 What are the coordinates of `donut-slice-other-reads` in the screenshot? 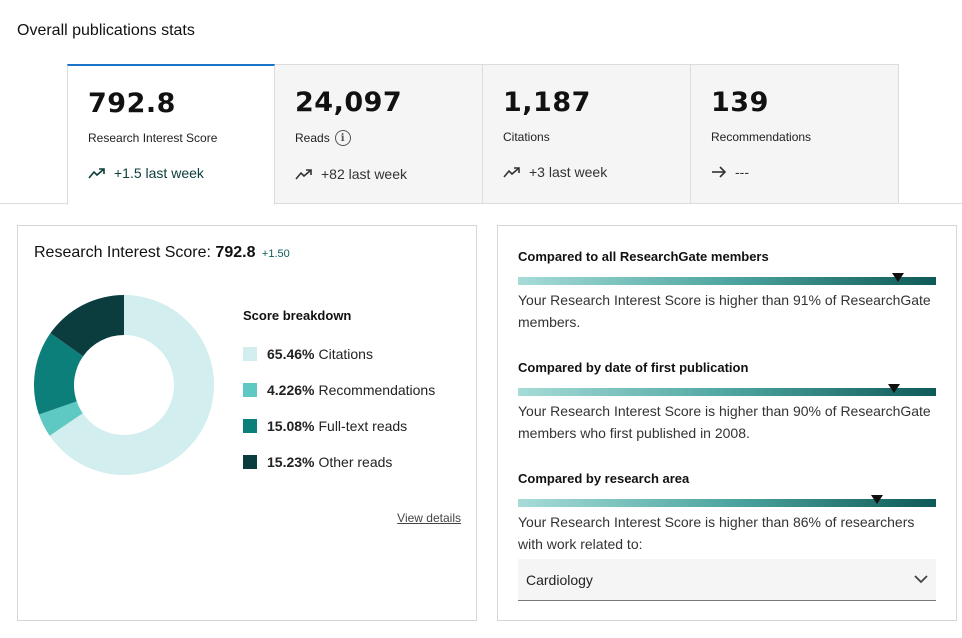 It's located at (87, 326).